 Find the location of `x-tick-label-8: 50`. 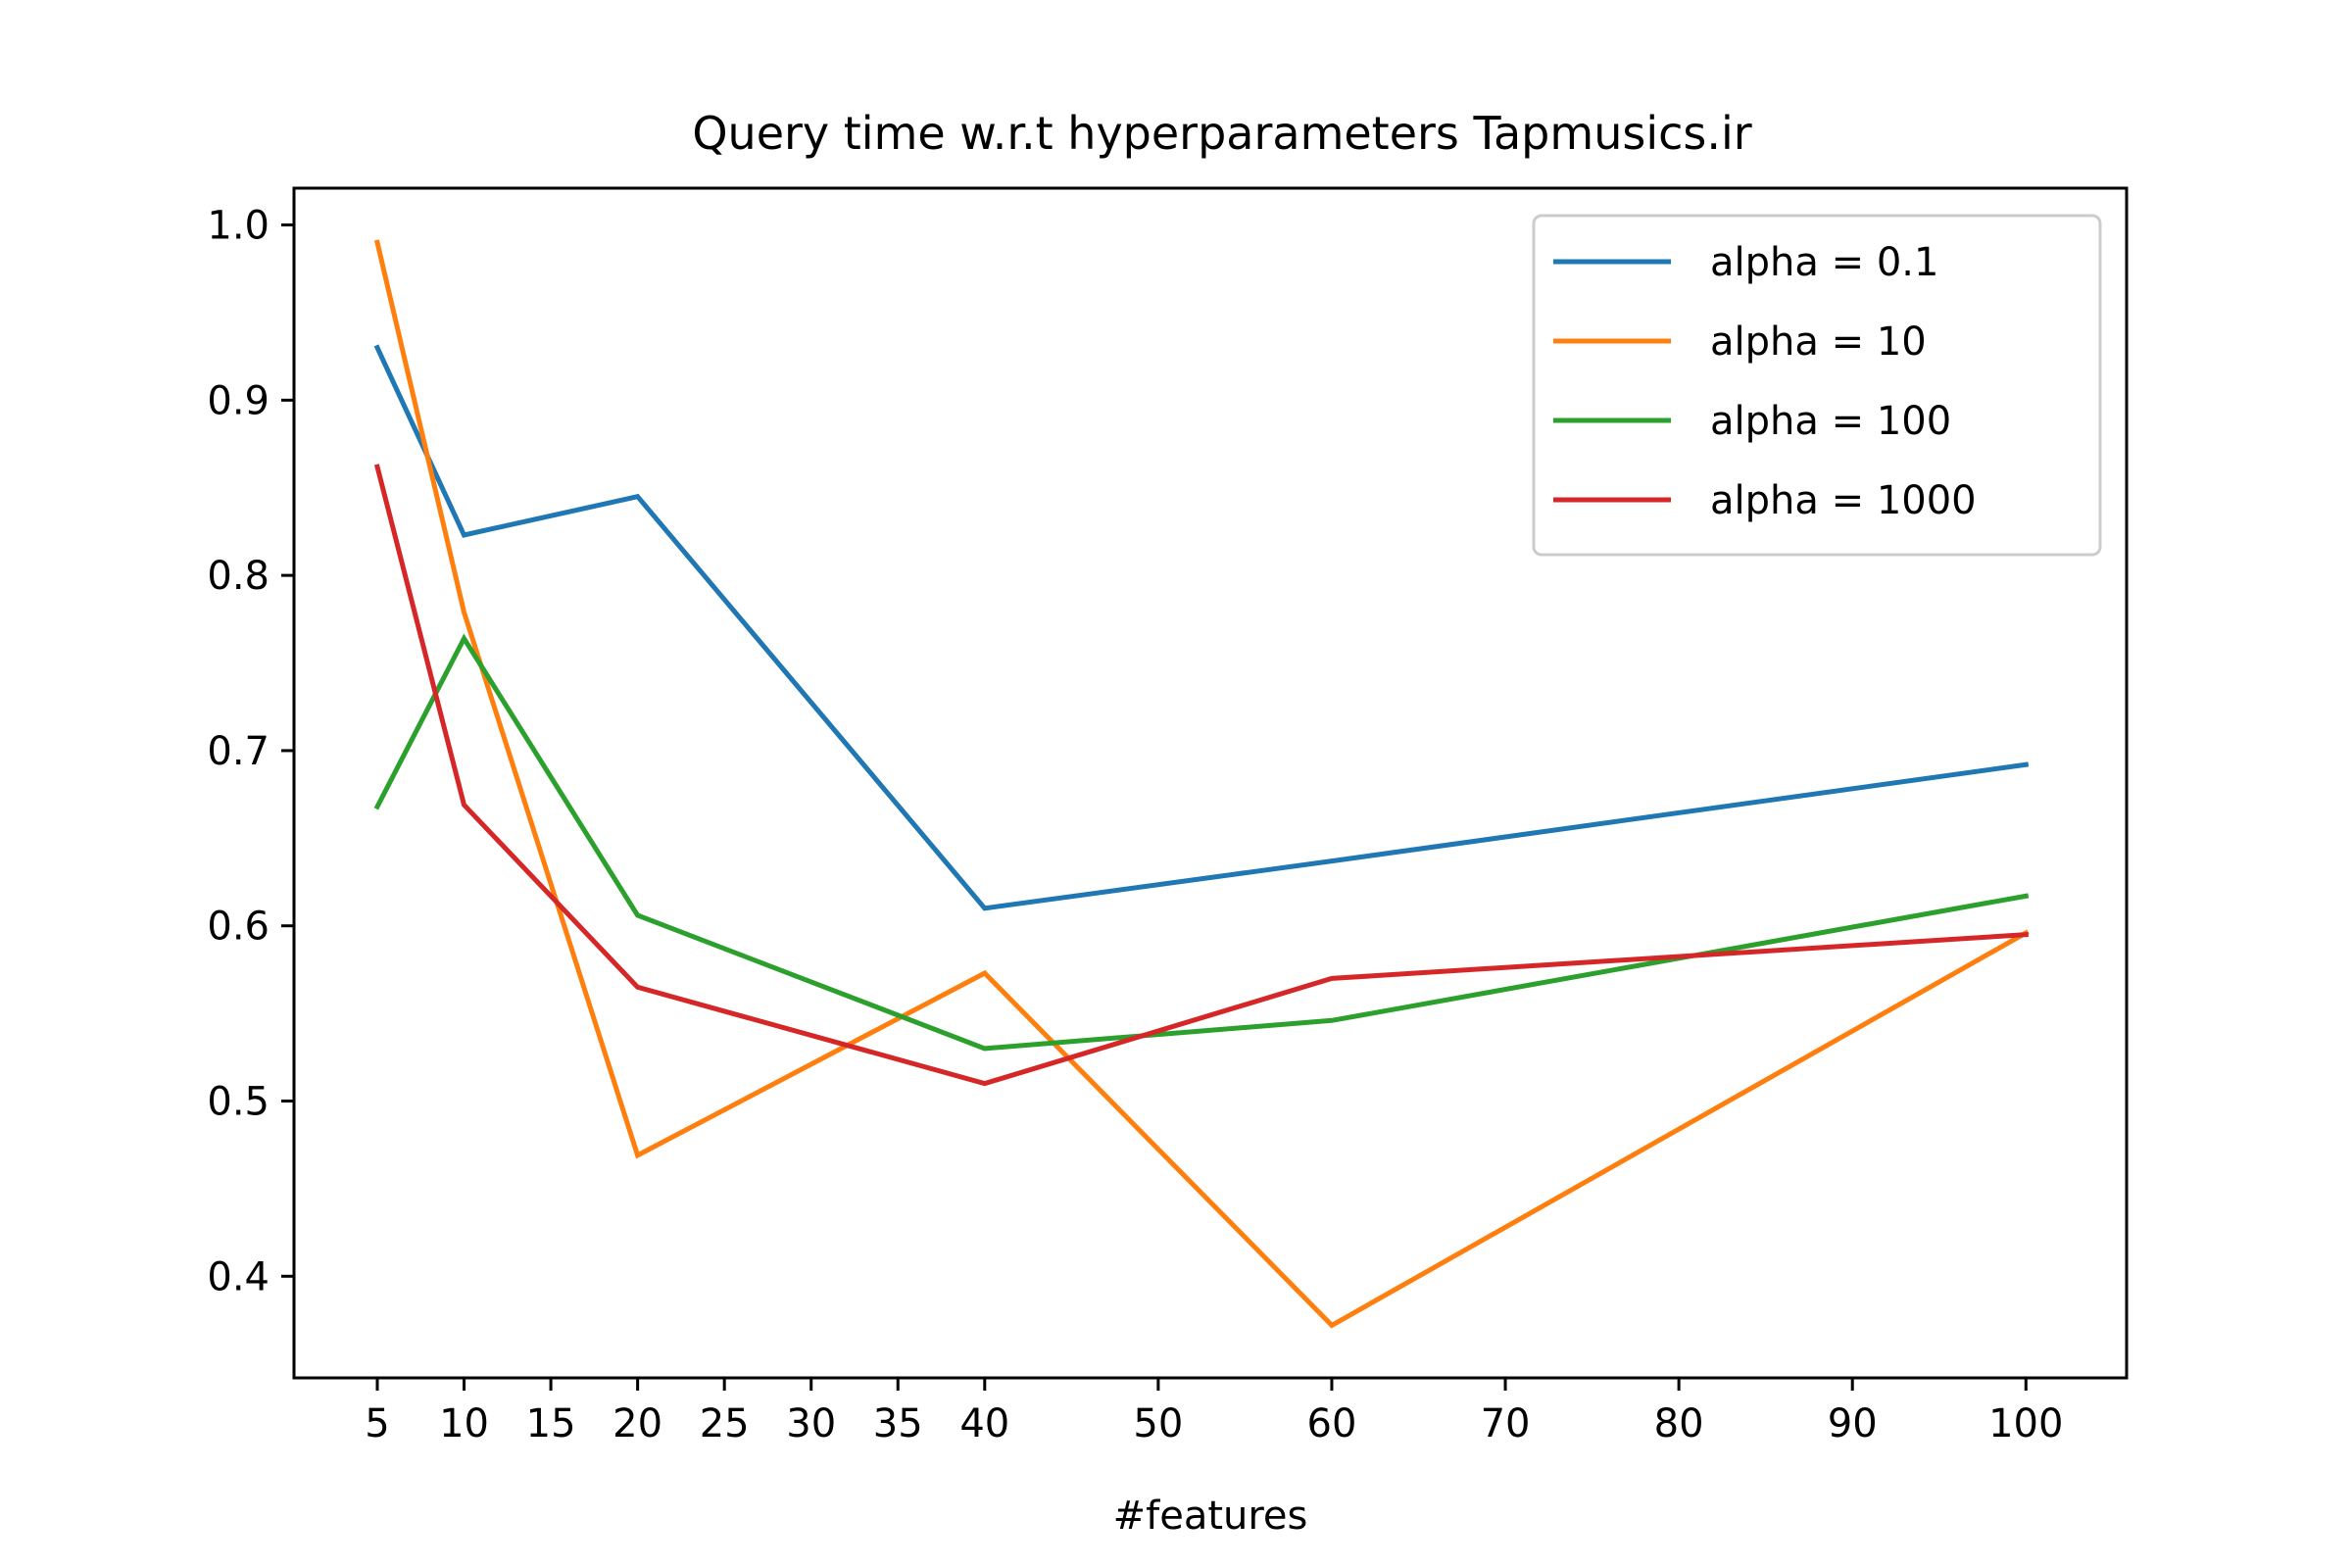

x-tick-label-8: 50 is located at coordinates (1158, 1423).